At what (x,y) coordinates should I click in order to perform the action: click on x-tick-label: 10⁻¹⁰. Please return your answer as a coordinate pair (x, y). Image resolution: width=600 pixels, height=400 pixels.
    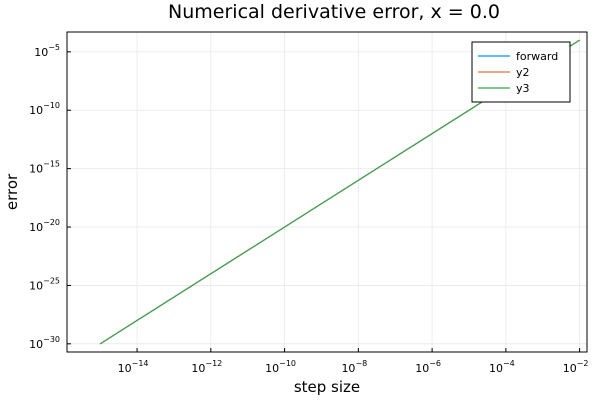
    Looking at the image, I should click on (280, 367).